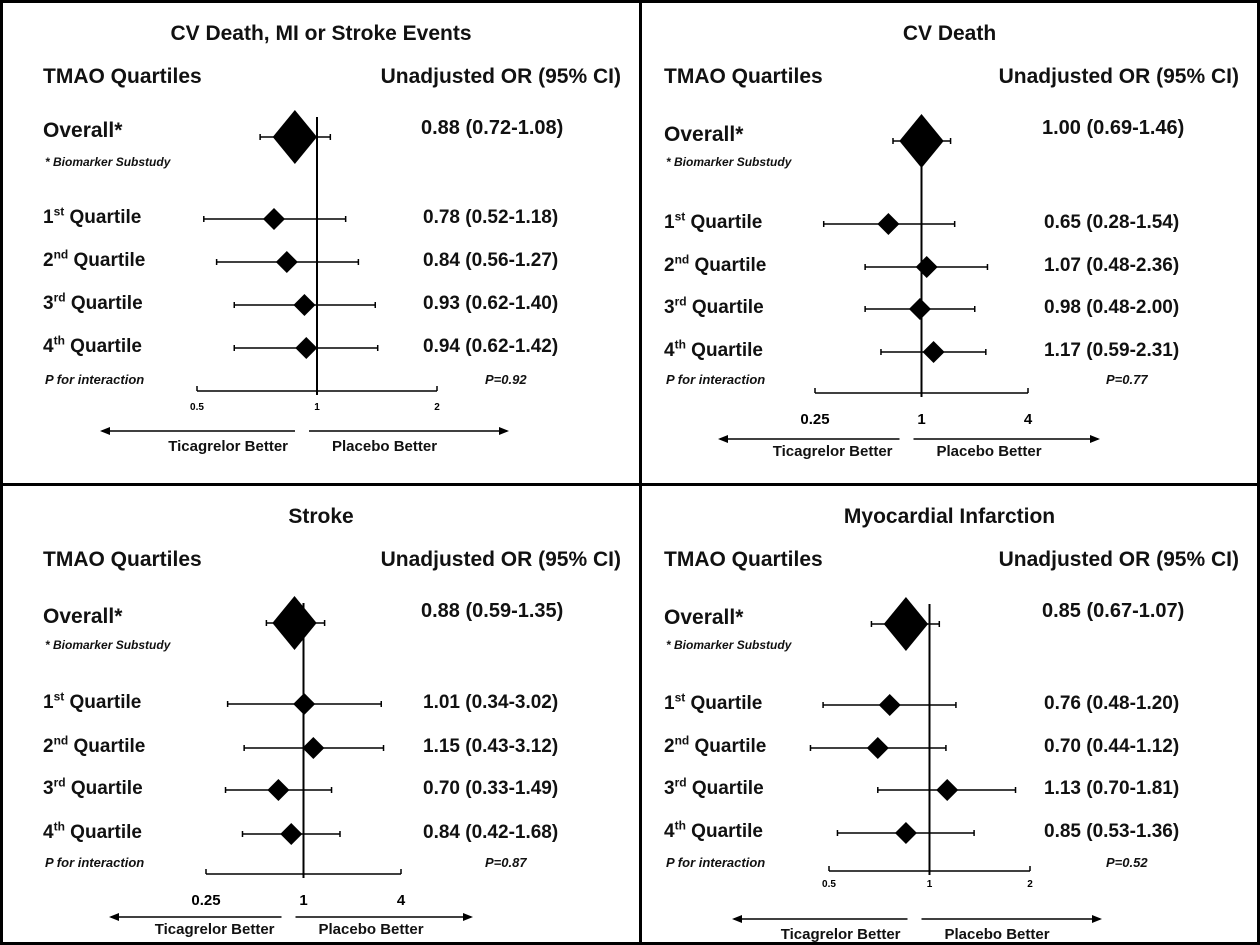 This screenshot has width=1260, height=945. What do you see at coordinates (1112, 746) in the screenshot?
I see `or-ci-value: 0.70 (0.44-1.12)` at bounding box center [1112, 746].